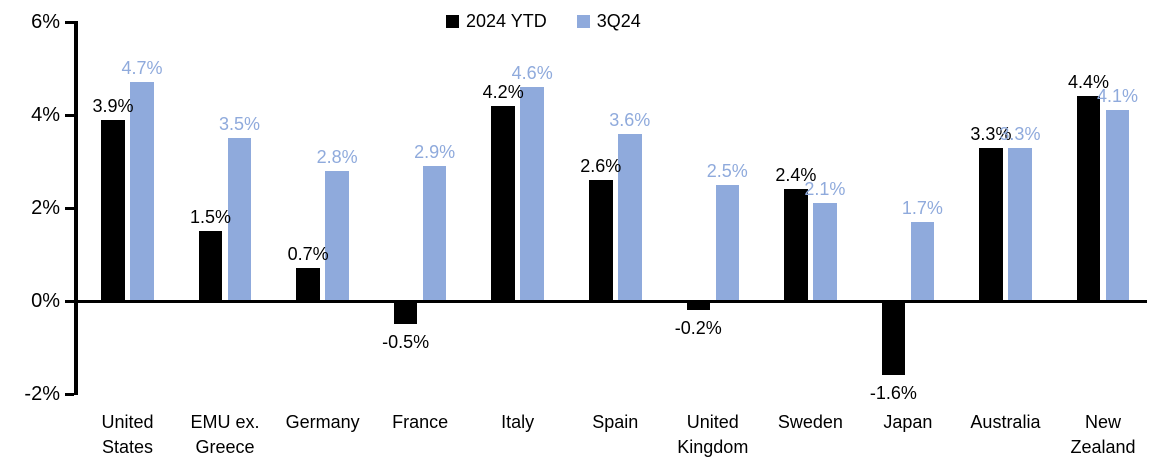 The image size is (1152, 465). Describe the element at coordinates (1102, 435) in the screenshot. I see `x-axis-category-label: New Zealand` at that location.